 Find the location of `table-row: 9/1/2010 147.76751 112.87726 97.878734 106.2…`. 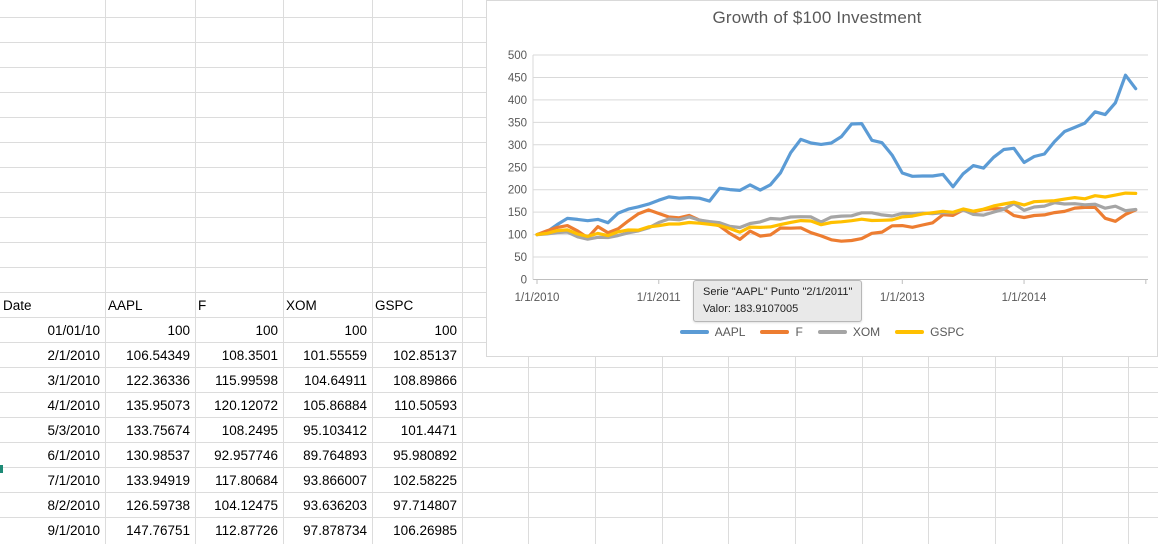

table-row: 9/1/2010 147.76751 112.87726 97.878734 106.2… is located at coordinates (231, 530).